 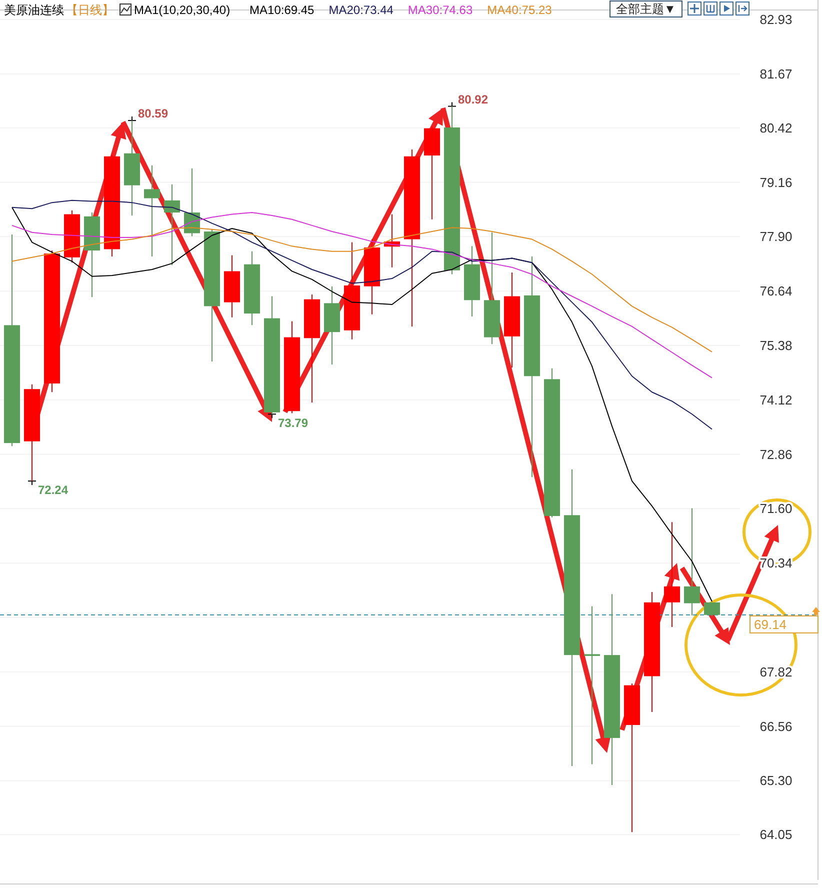 What do you see at coordinates (182, 10) in the screenshot?
I see `legend-title: MA1(10,20,30,40)` at bounding box center [182, 10].